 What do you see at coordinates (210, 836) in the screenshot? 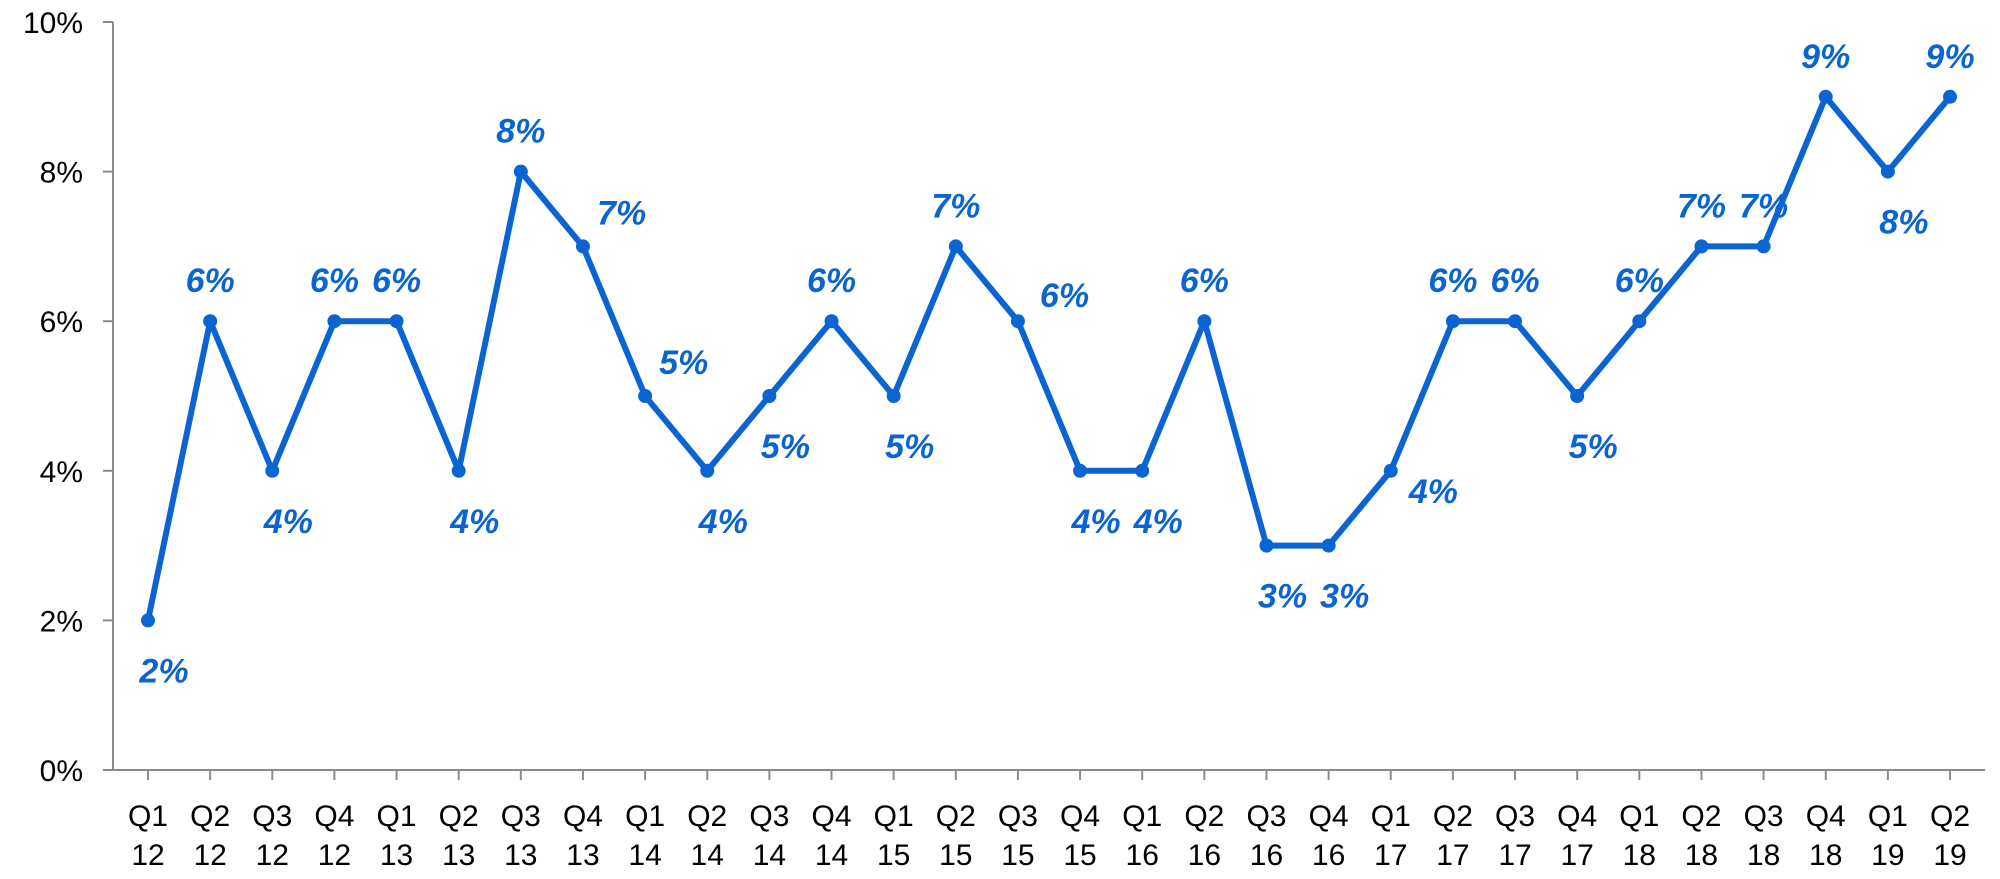
I see `x-tick-label: Q2 12` at bounding box center [210, 836].